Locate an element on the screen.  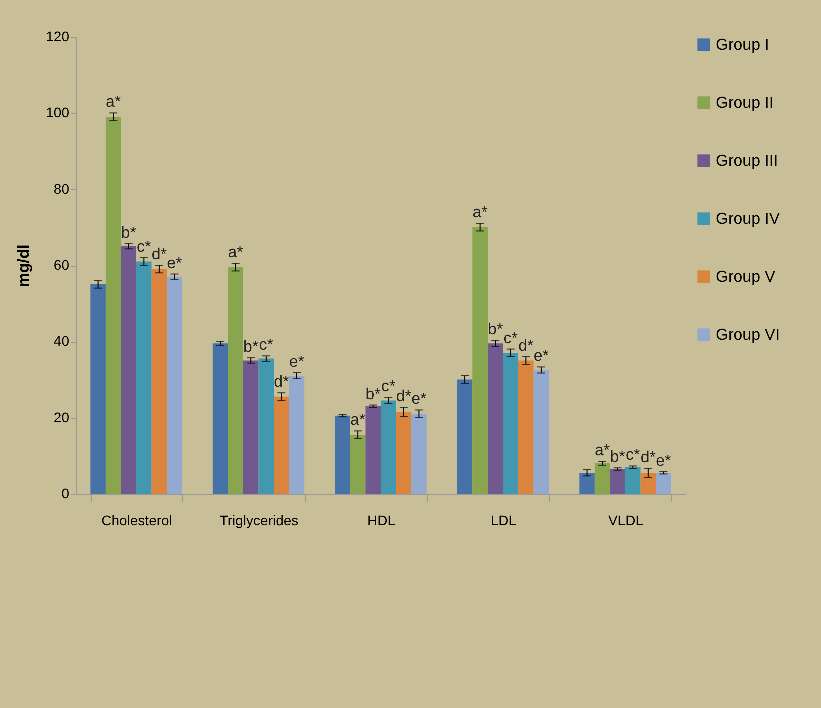
legend-label: Group IV is located at coordinates (748, 219).